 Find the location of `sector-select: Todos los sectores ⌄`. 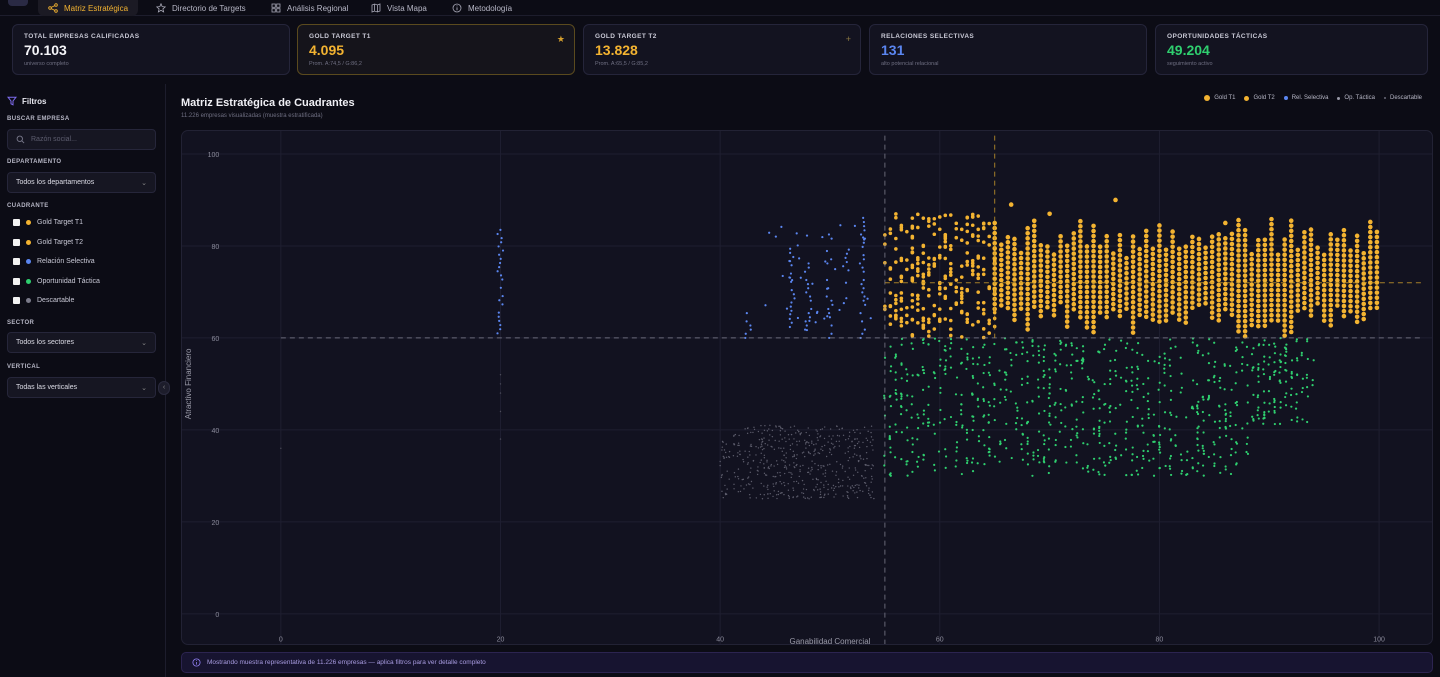

sector-select: Todos los sectores ⌄ is located at coordinates (81, 342).